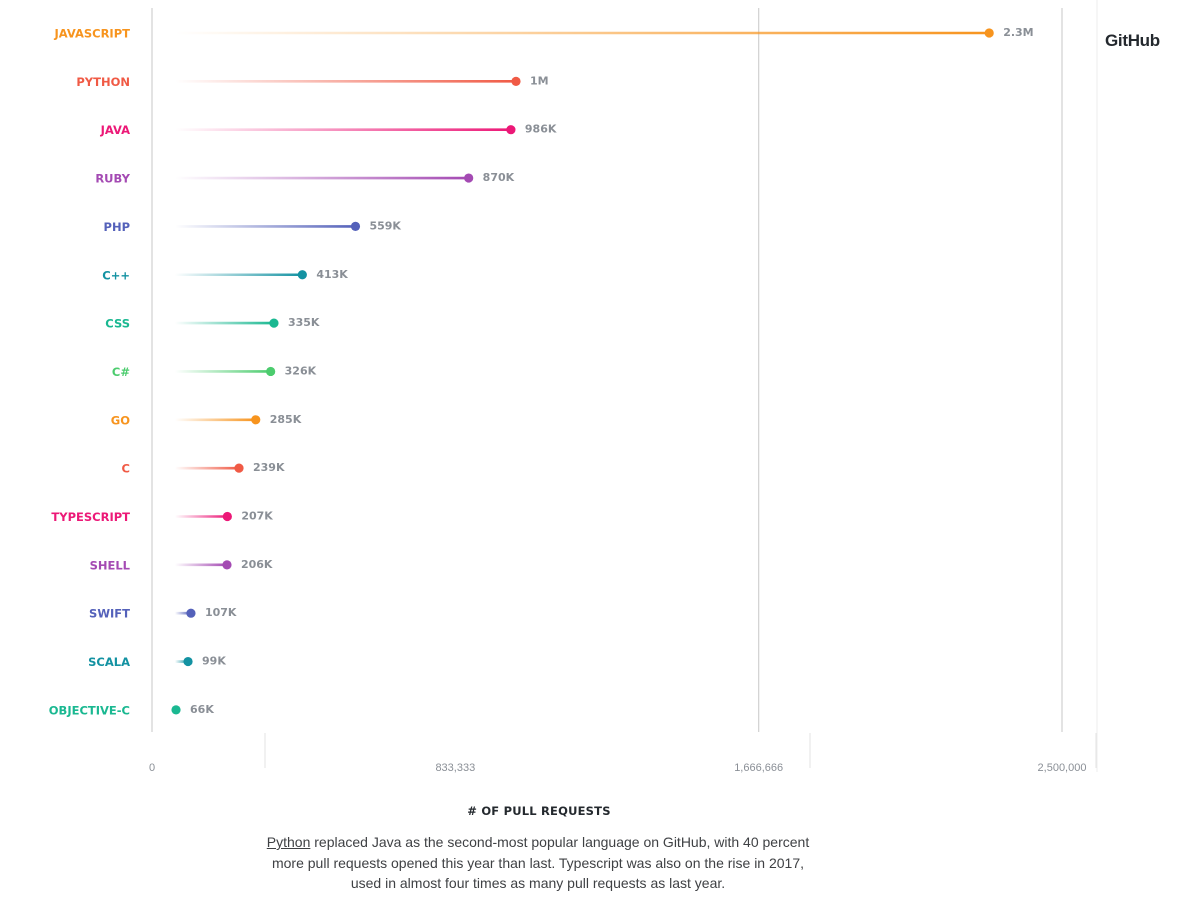 This screenshot has width=1200, height=913. What do you see at coordinates (302, 275) in the screenshot?
I see `point-cplusplus` at bounding box center [302, 275].